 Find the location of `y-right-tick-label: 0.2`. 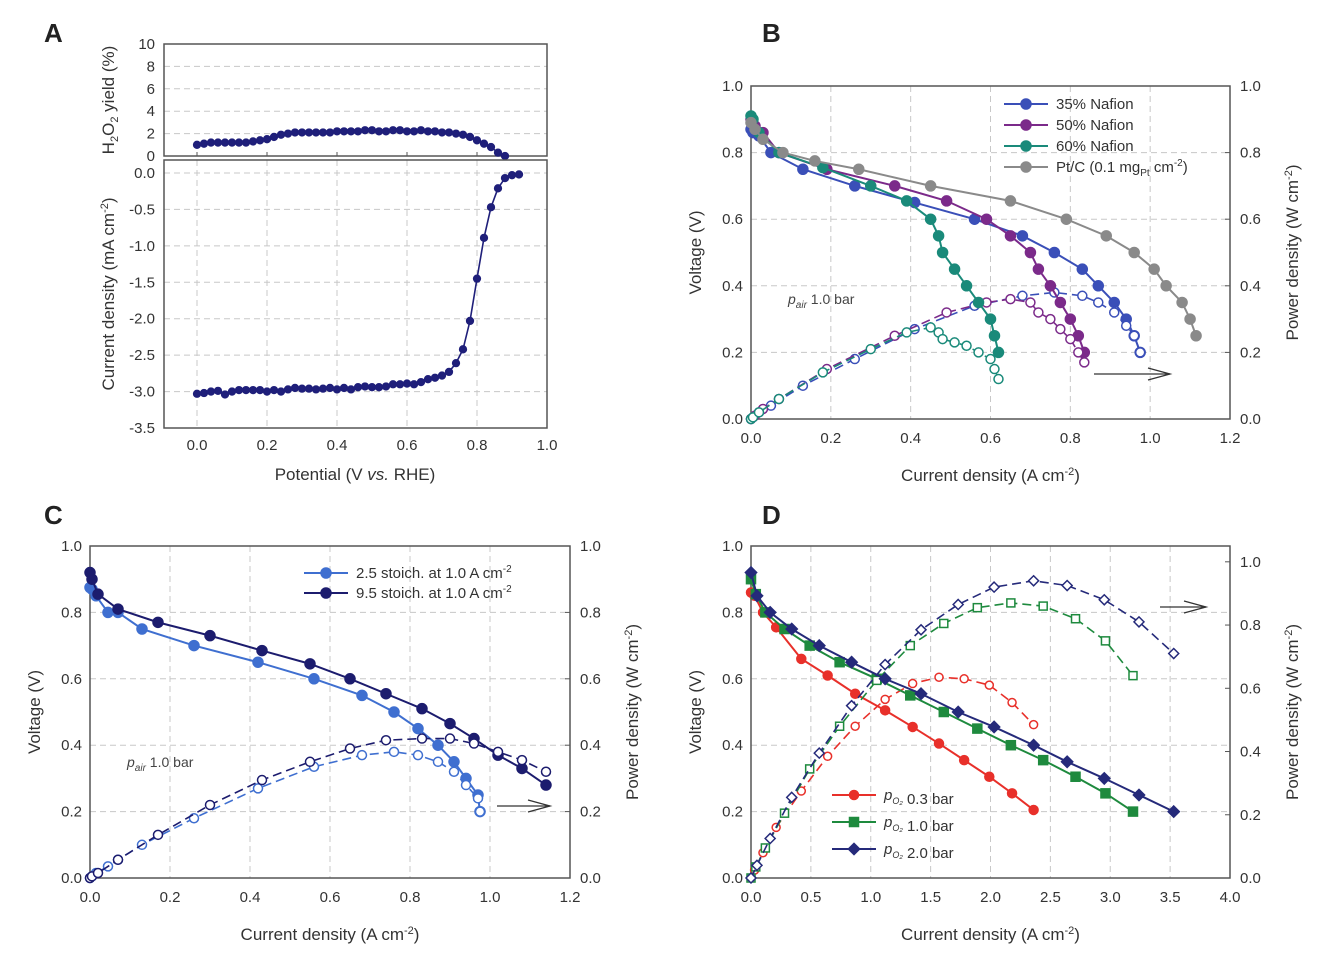

y-right-tick-label: 0.2 is located at coordinates (1250, 815).